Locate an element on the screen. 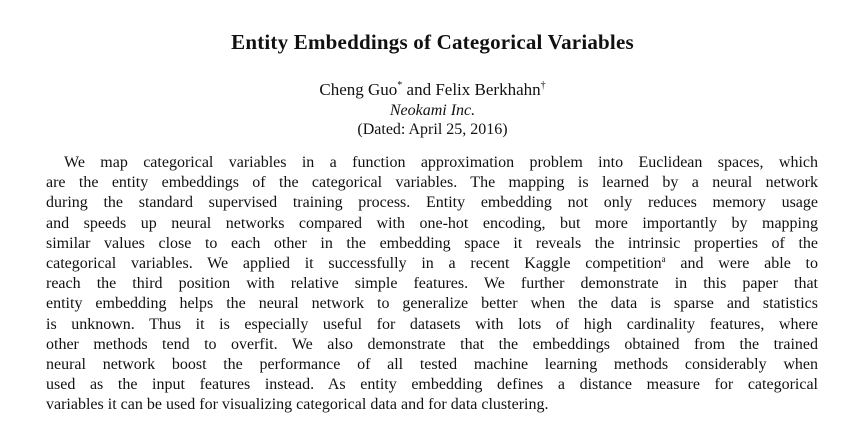  affiliation: Neokami Inc. is located at coordinates (432, 110).